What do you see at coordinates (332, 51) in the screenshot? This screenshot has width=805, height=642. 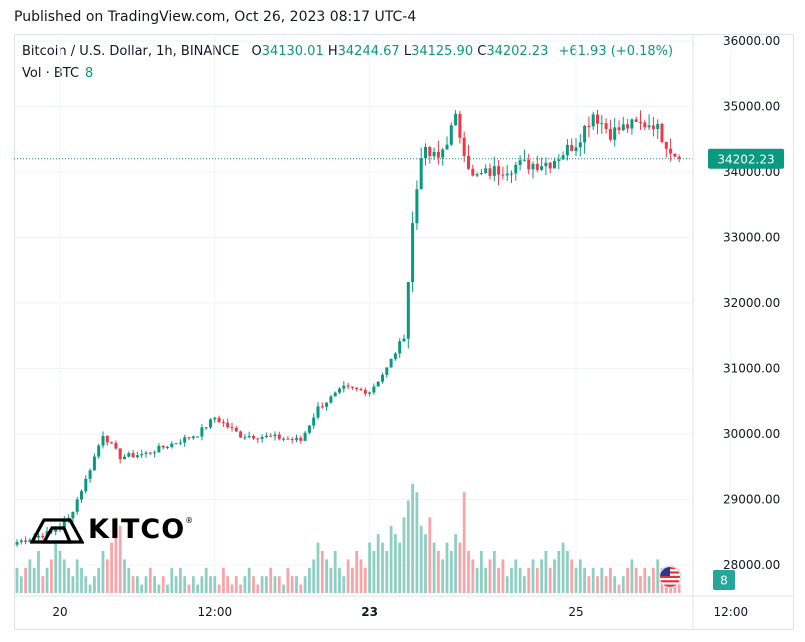 I see `high-label: H` at bounding box center [332, 51].